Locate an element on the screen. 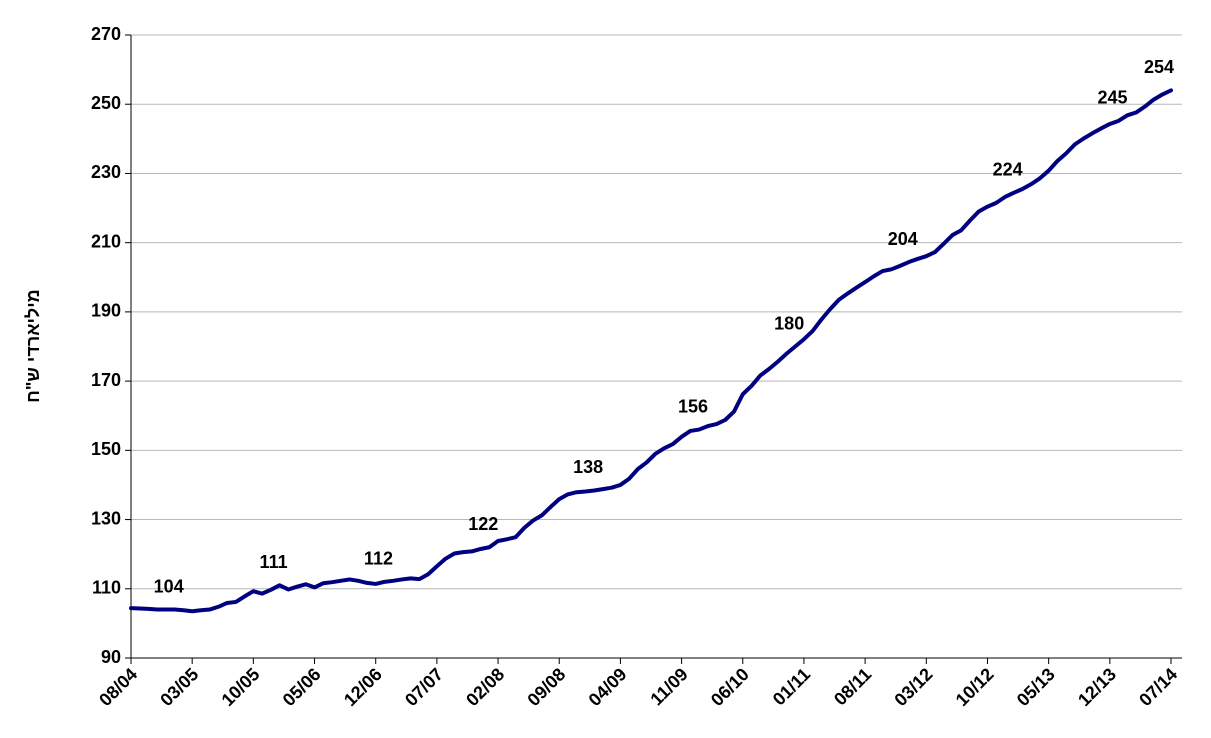 This screenshot has height=738, width=1211. data-label: 204 is located at coordinates (903, 239).